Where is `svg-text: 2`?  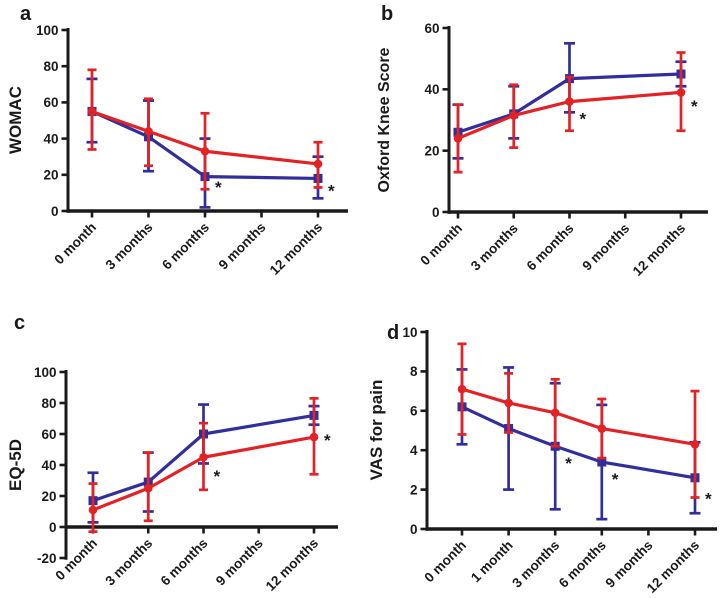
svg-text: 2 is located at coordinates (414, 489).